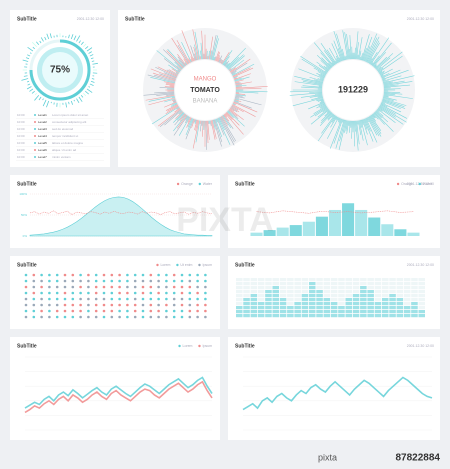  What do you see at coordinates (42, 136) in the screenshot?
I see `list-level: Level4` at bounding box center [42, 136].